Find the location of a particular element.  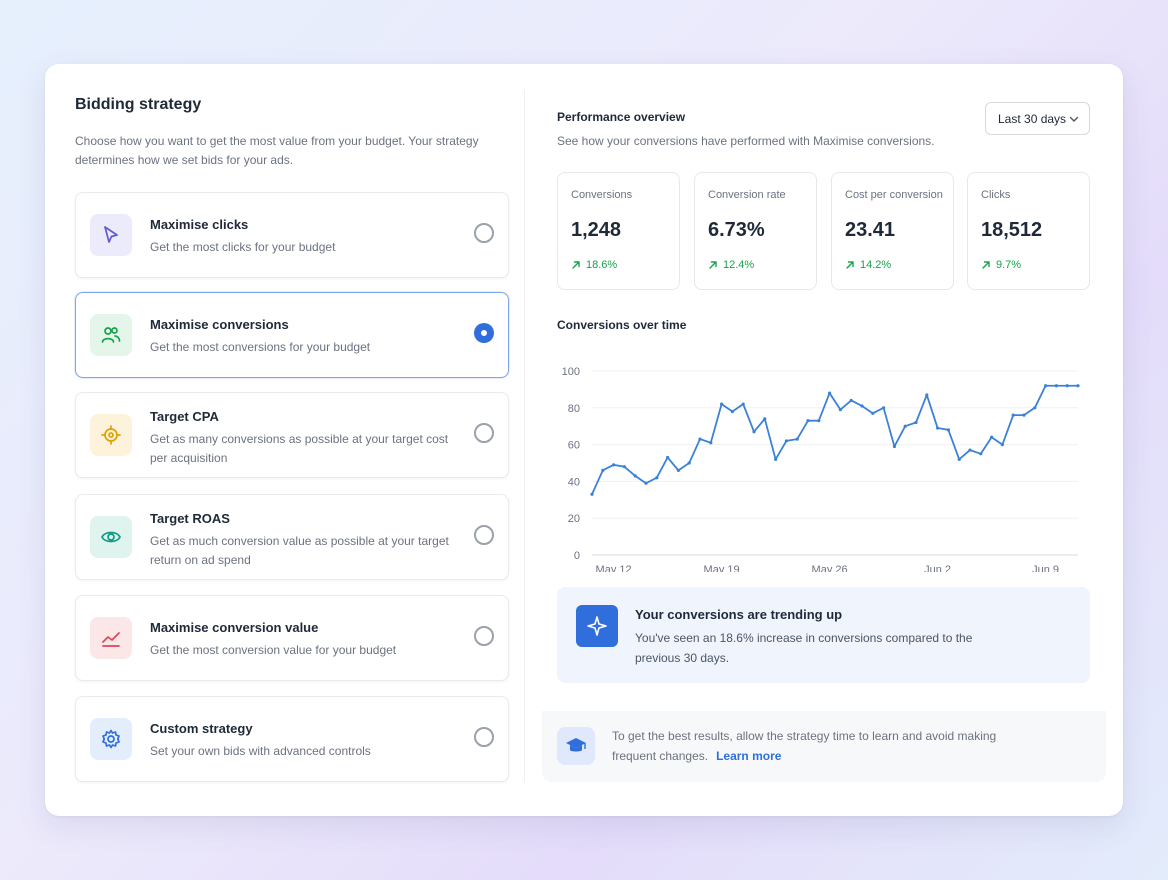

metric-card-clicks: Clicks 18,512 9.7% is located at coordinates (1028, 231).